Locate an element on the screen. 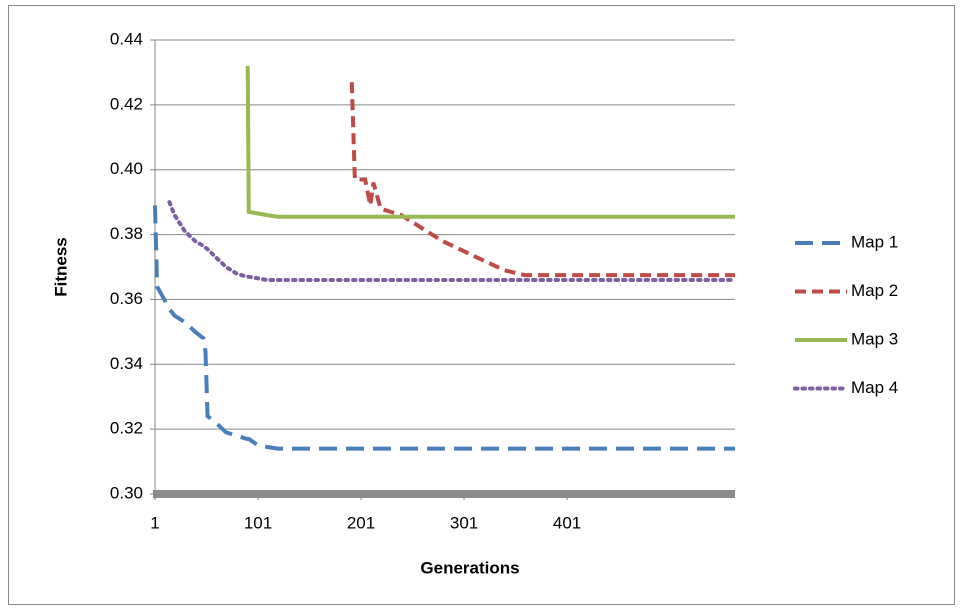 The width and height of the screenshot is (960, 610). y-tick-label: 0.30 is located at coordinates (126, 492).